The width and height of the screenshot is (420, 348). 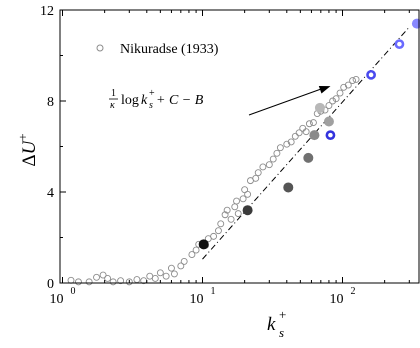 I want to click on x-tick-label-exponent: 1, so click(x=213, y=291).